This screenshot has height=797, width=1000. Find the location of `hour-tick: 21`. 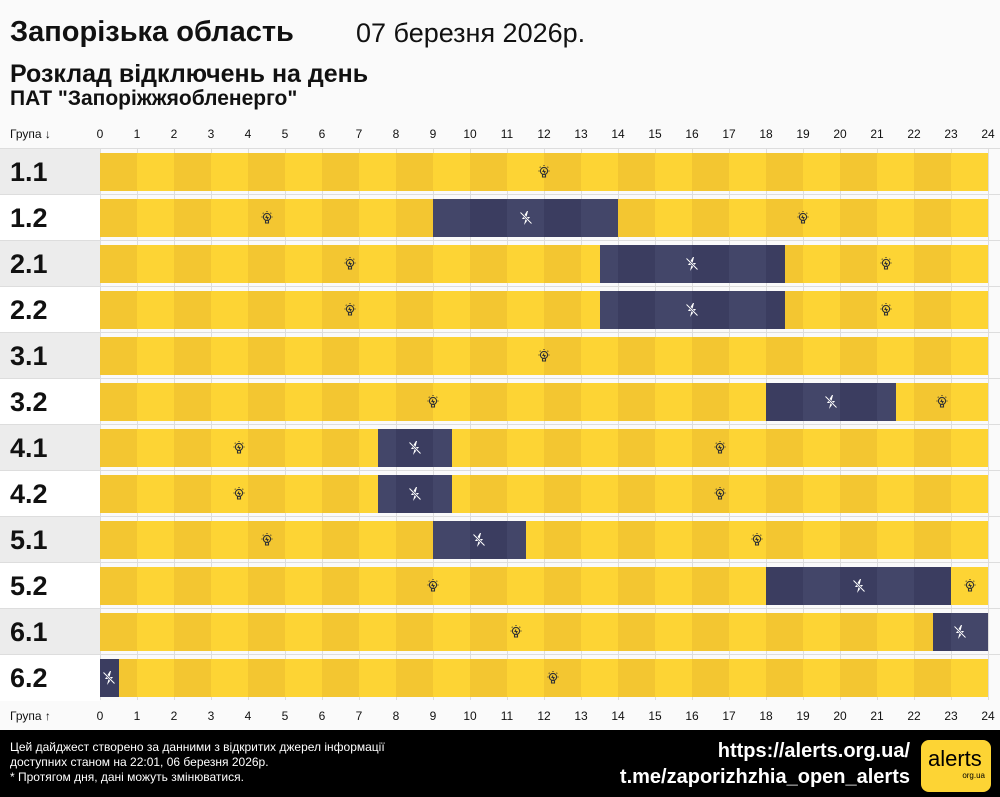

hour-tick: 21 is located at coordinates (877, 716).